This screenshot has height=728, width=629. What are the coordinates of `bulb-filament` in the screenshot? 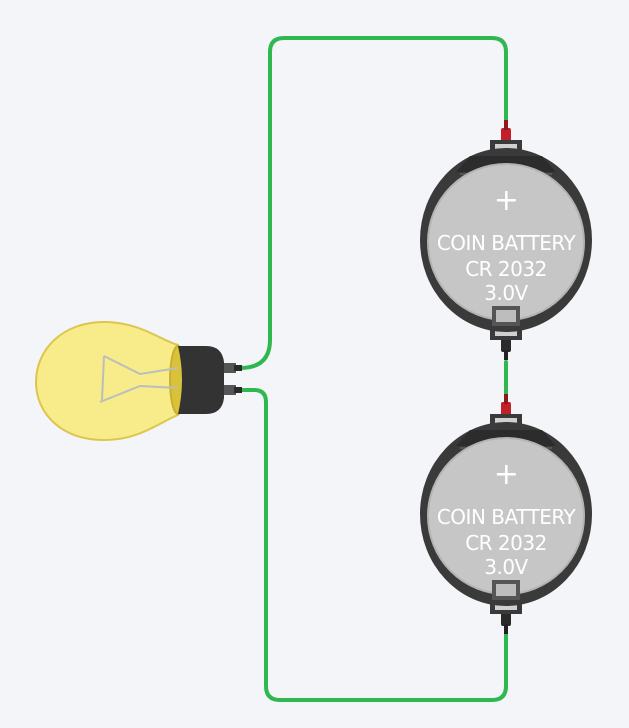 It's located at (139, 379).